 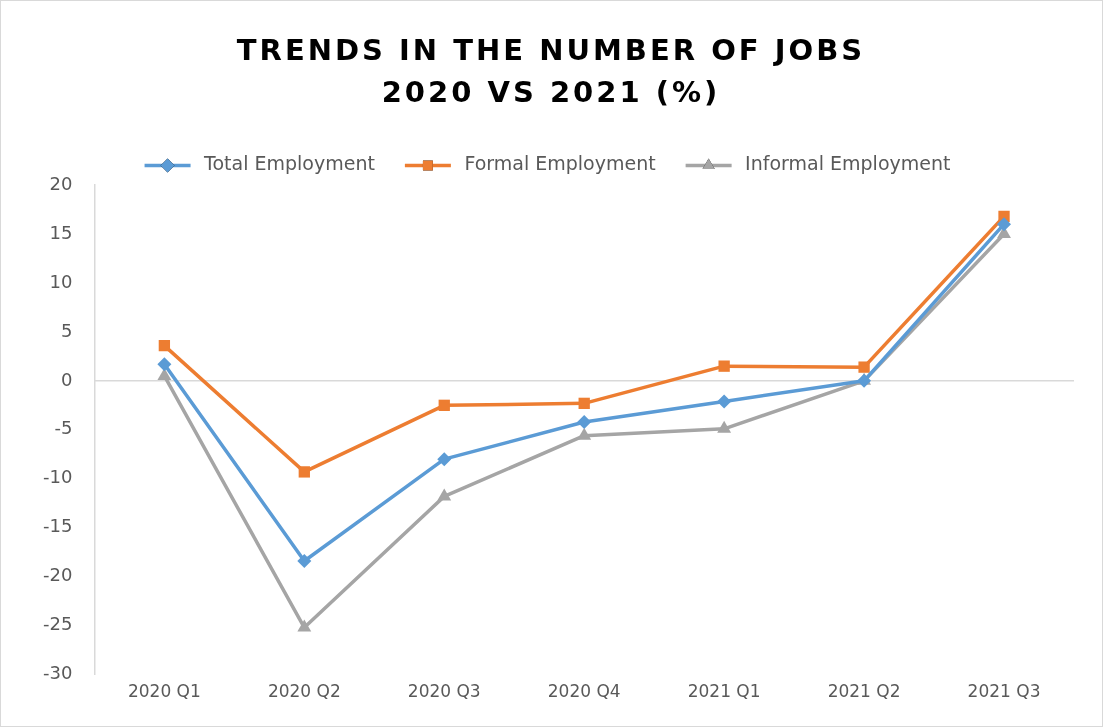 What do you see at coordinates (57, 673) in the screenshot?
I see `y-tick-label: -30` at bounding box center [57, 673].